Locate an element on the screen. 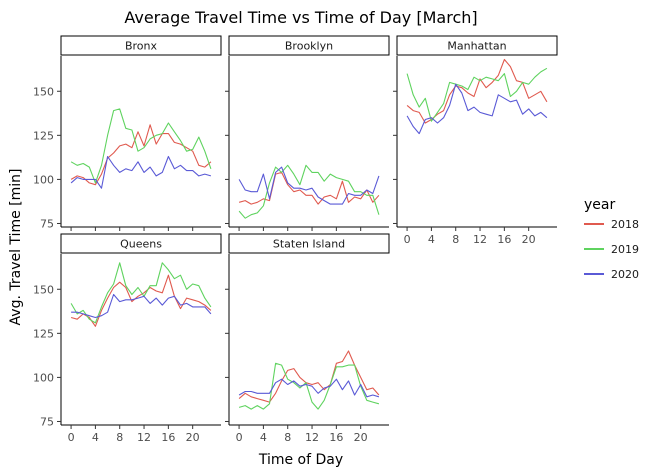 The image size is (668, 476). series-line-queens-2020 is located at coordinates (141, 306).